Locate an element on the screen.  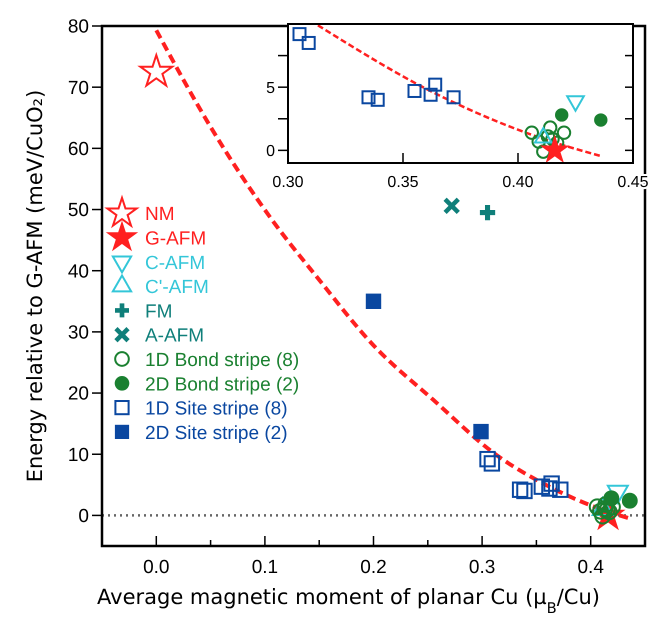
x-tick-label: 0.1 is located at coordinates (265, 567).